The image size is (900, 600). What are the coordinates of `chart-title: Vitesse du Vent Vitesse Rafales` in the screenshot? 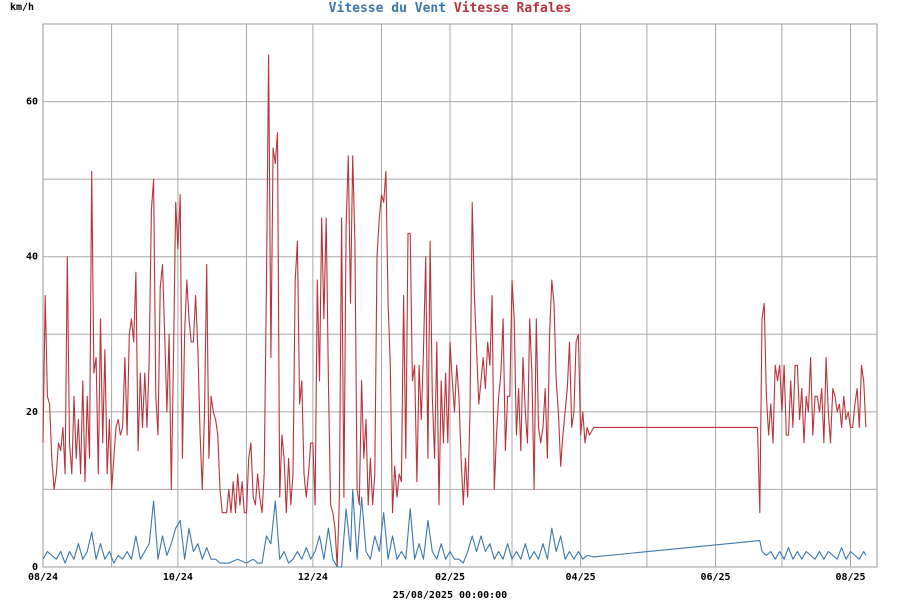 It's located at (450, 8).